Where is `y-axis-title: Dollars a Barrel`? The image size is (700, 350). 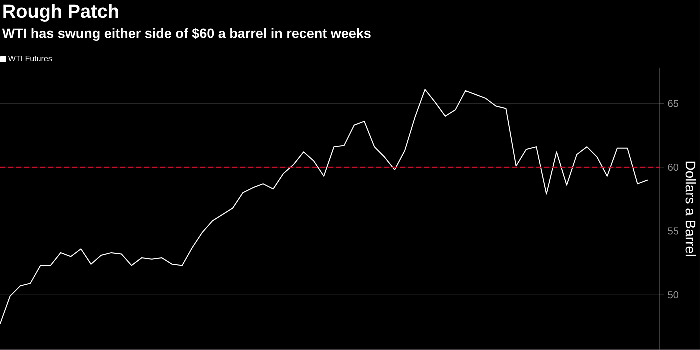
y-axis-title: Dollars a Barrel is located at coordinates (691, 209).